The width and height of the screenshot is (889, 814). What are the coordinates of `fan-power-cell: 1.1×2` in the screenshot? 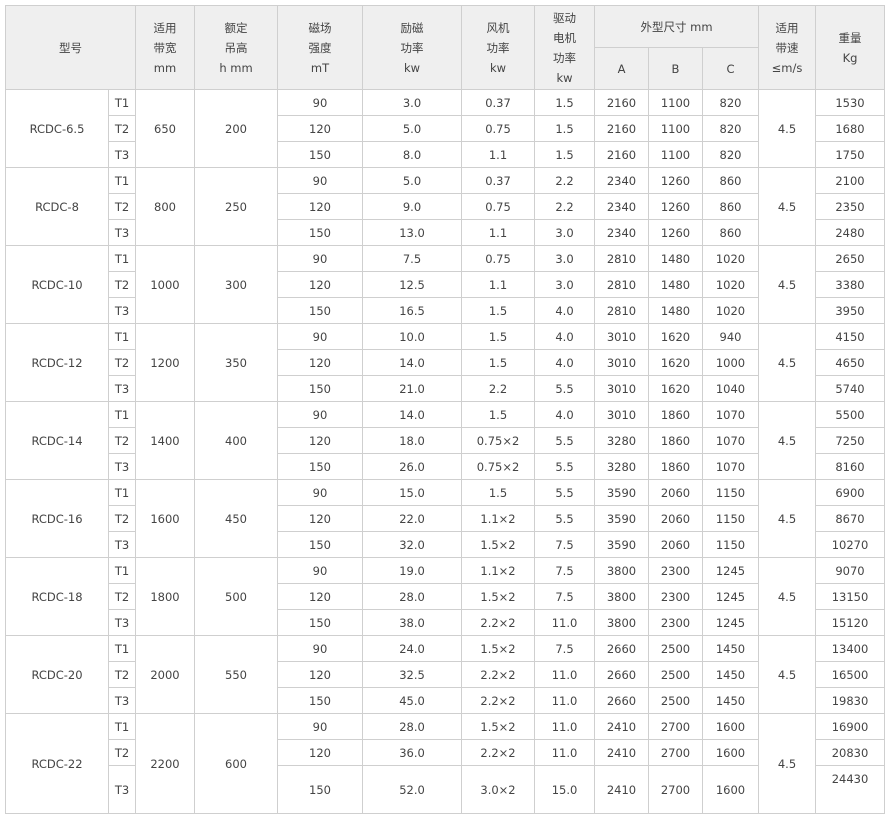 It's located at (498, 518).